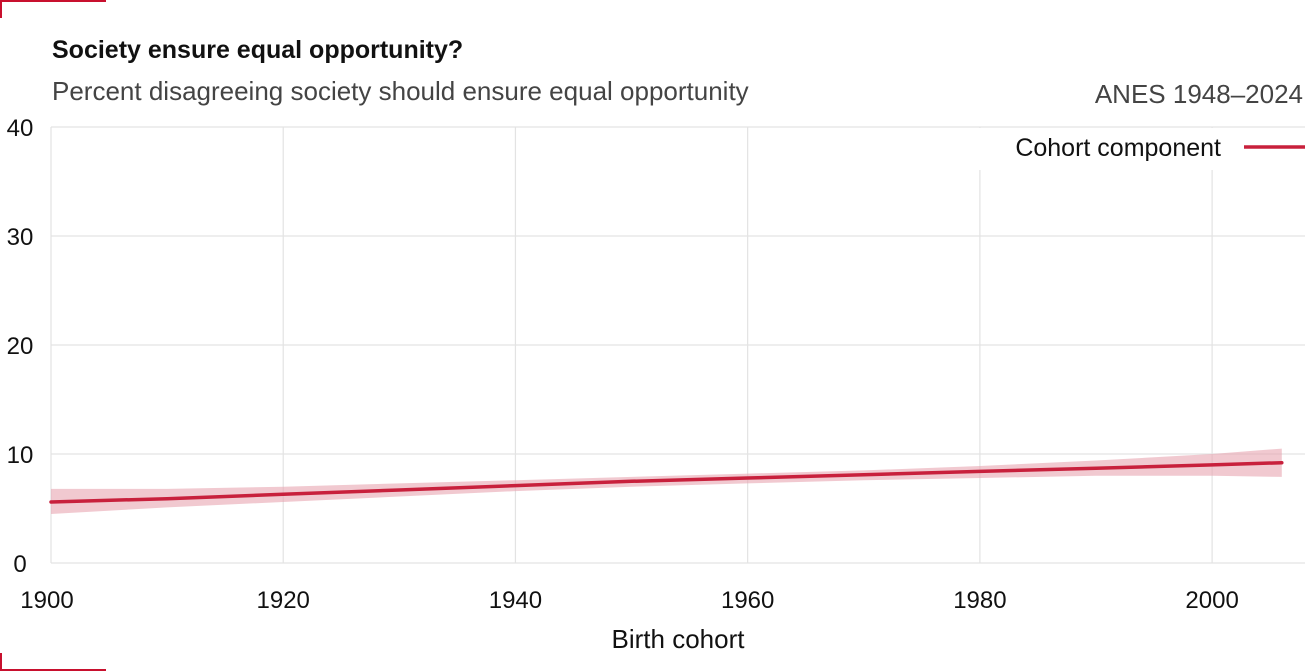 The height and width of the screenshot is (671, 1305). I want to click on x-tick-label: 1900, so click(46, 600).